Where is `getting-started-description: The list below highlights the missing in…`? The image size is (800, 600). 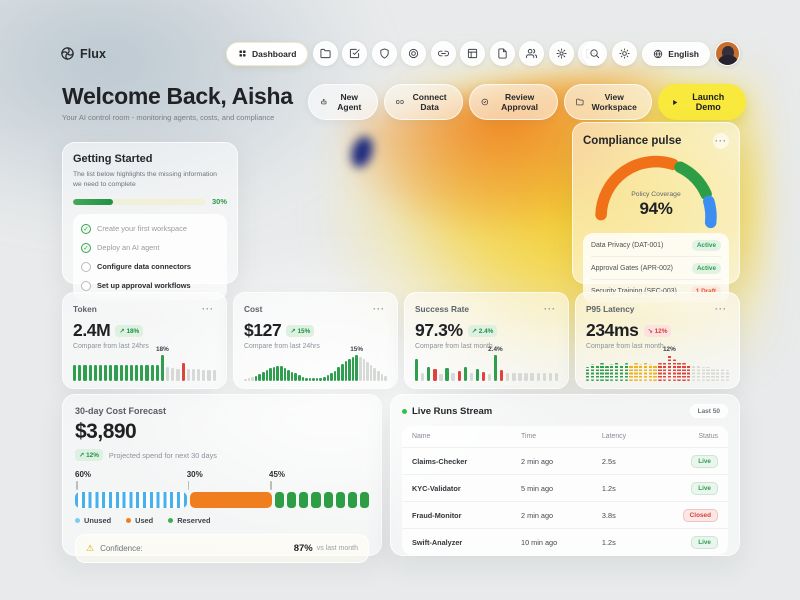 getting-started-description: The list below highlights the missing in… is located at coordinates (145, 180).